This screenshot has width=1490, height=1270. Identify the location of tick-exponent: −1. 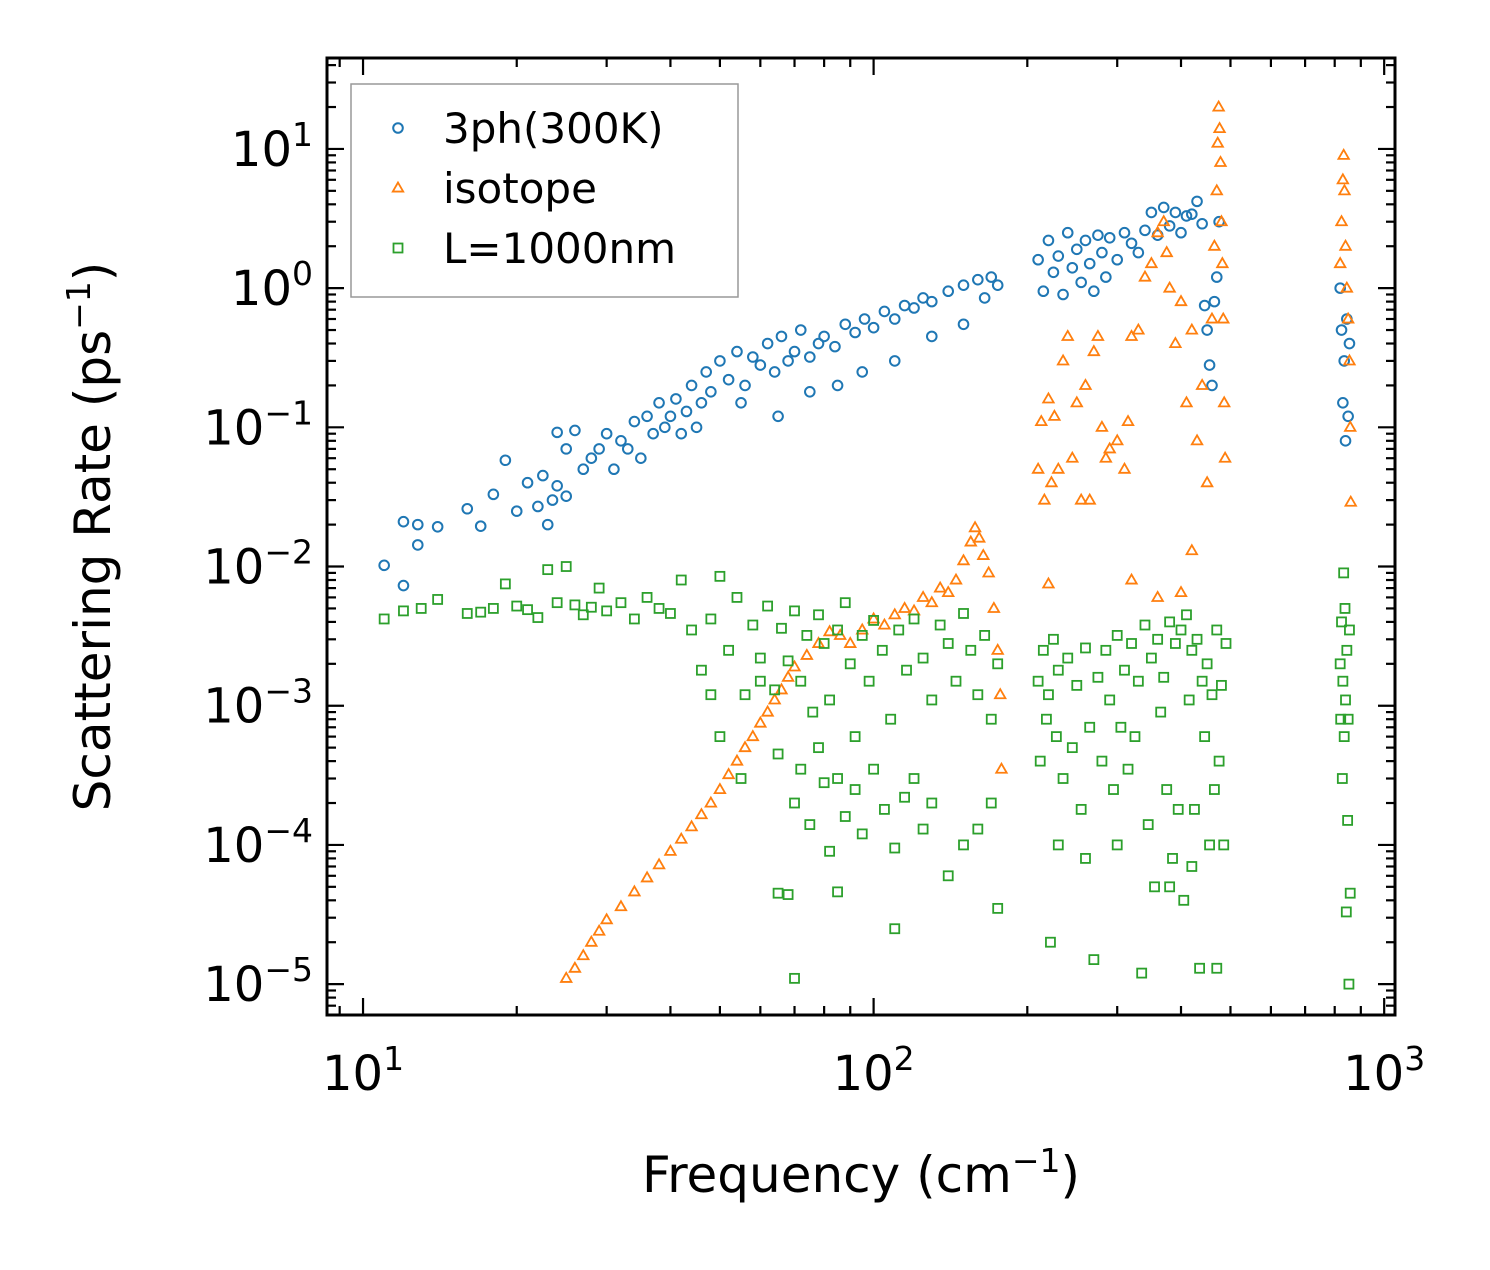
(288, 412).